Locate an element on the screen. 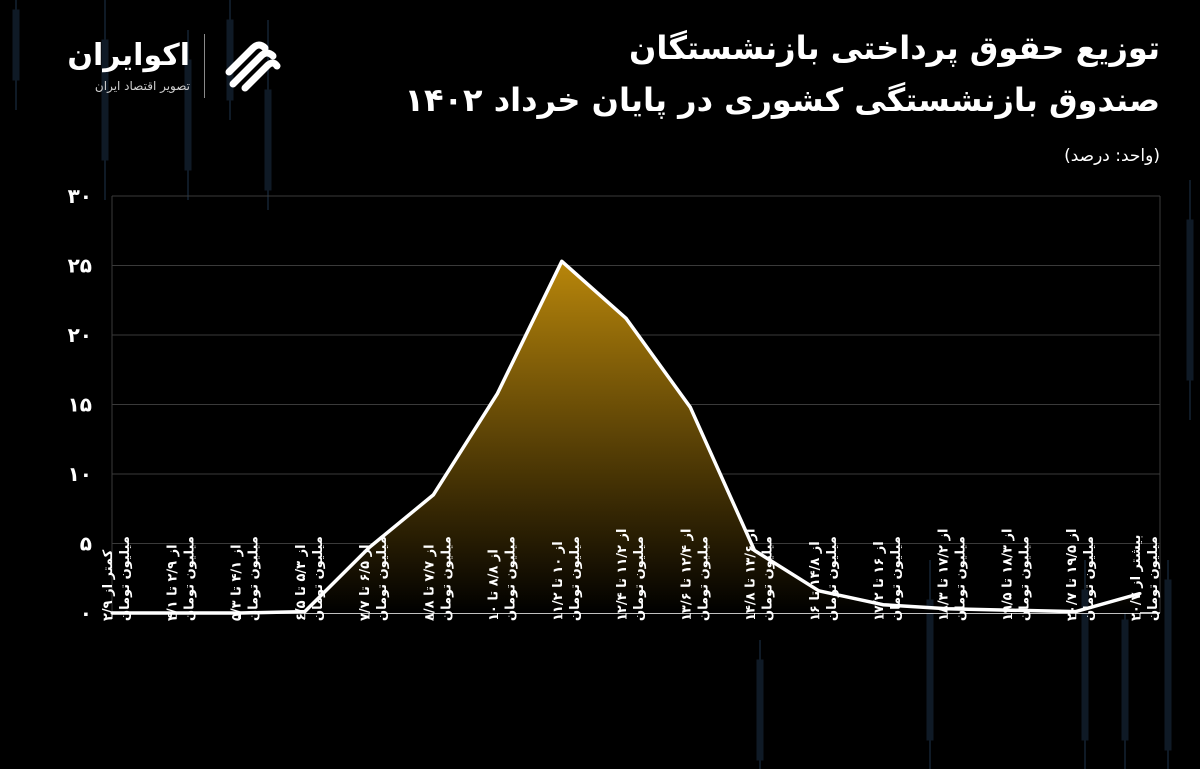 The image size is (1200, 769). x-tick-label: از ۱۳/۶ تا ۱۴/۸ میلیون تومان is located at coordinates (760, 575).